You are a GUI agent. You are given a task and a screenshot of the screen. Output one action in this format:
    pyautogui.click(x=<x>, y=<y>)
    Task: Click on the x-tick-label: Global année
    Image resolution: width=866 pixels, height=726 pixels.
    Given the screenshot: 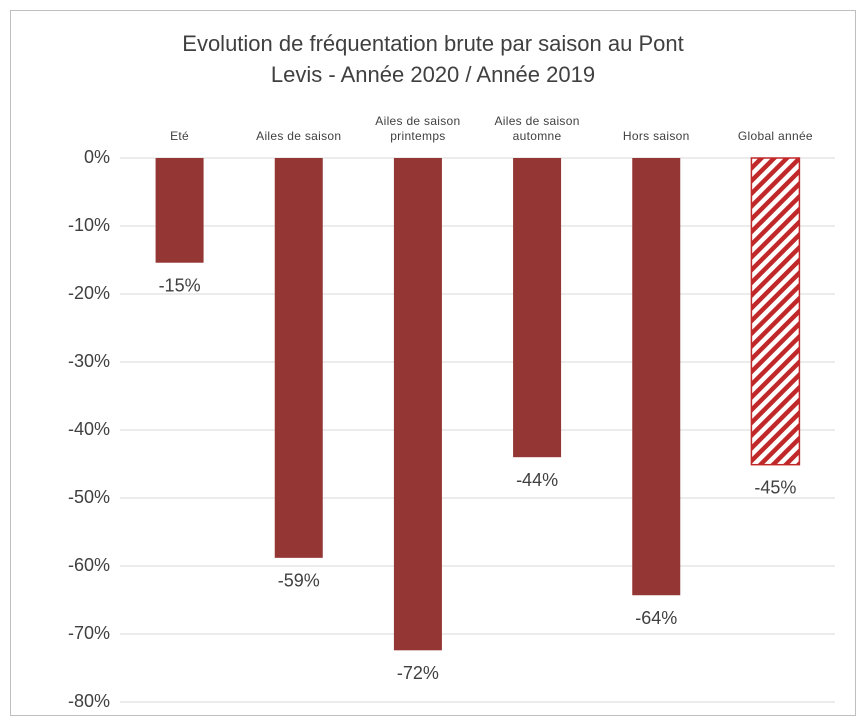 What is the action you would take?
    pyautogui.click(x=775, y=136)
    